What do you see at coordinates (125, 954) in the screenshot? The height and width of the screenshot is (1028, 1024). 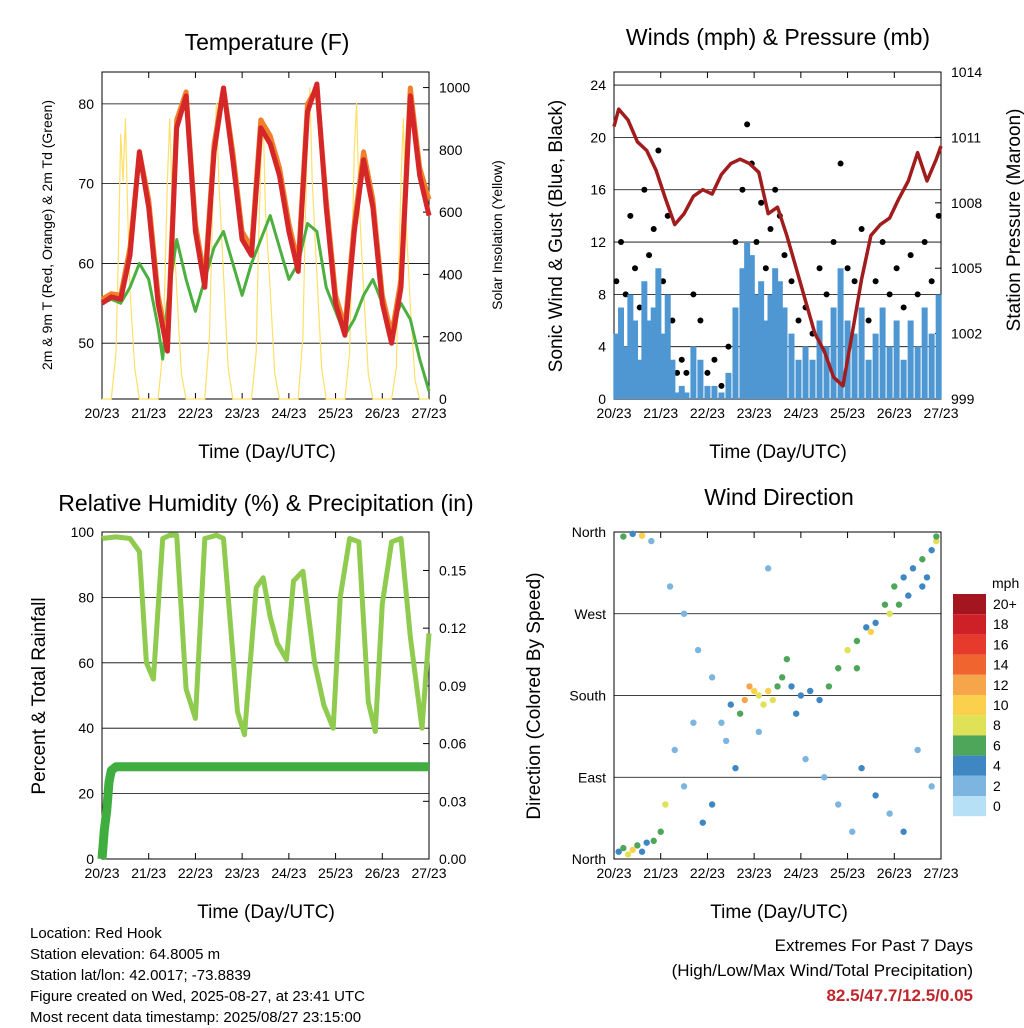 I see `elevation-text: Station elevation: 64.8005 m` at bounding box center [125, 954].